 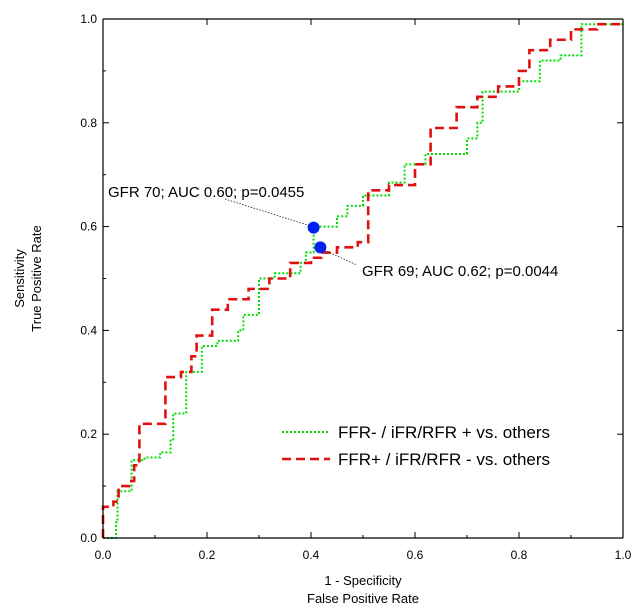 I want to click on x-axis-label-1: 1 - Specificity, so click(x=363, y=580).